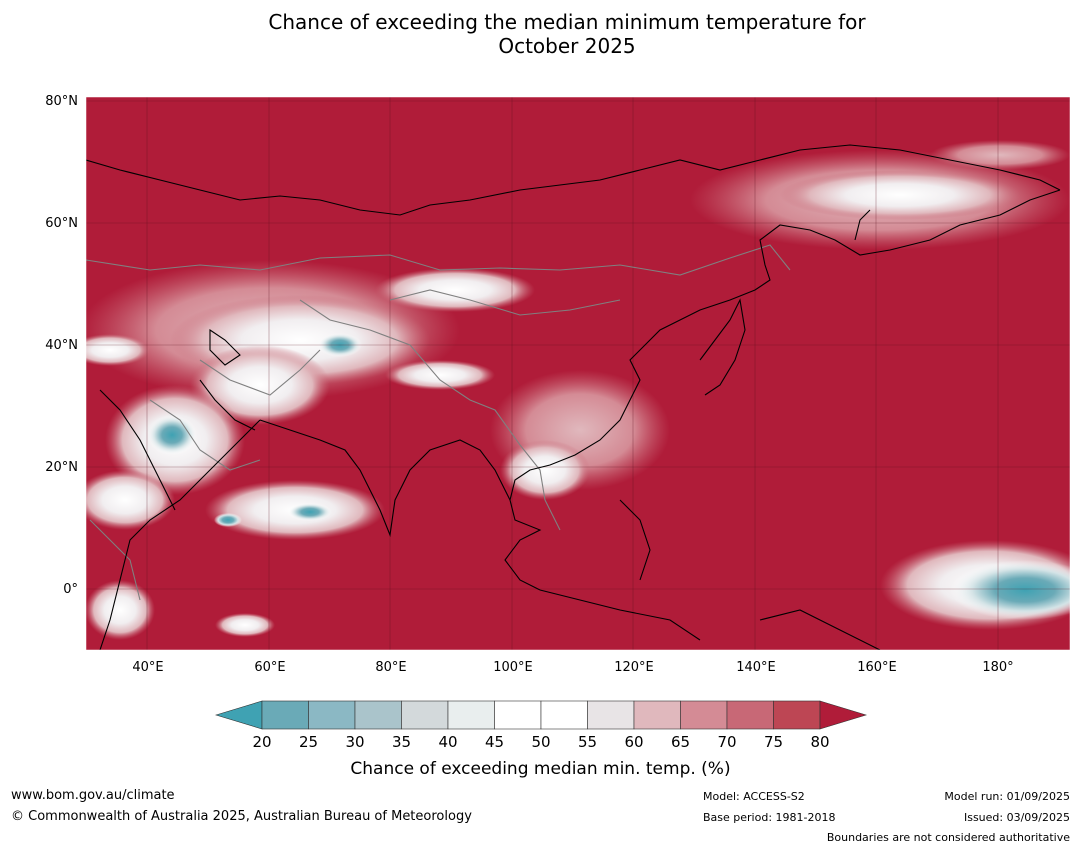 This screenshot has height=850, width=1081. What do you see at coordinates (401, 742) in the screenshot?
I see `colorbar-tick-label: 35` at bounding box center [401, 742].